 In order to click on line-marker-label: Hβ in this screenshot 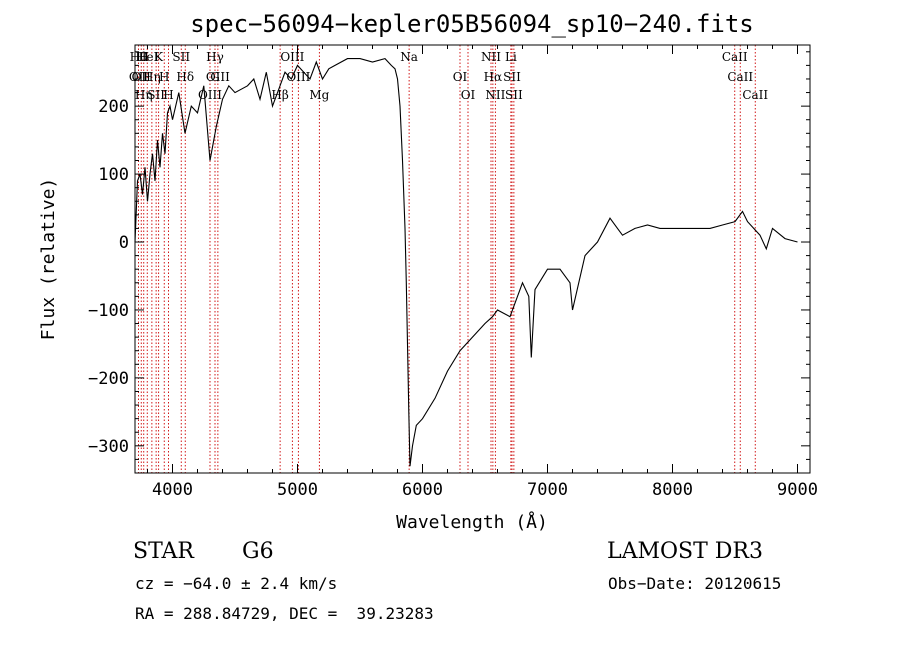, I will do `click(279, 95)`.